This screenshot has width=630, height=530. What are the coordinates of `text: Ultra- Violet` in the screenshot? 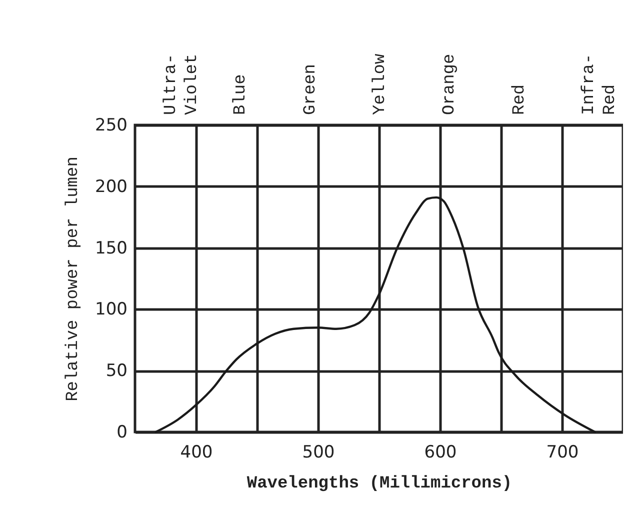 It's located at (182, 84).